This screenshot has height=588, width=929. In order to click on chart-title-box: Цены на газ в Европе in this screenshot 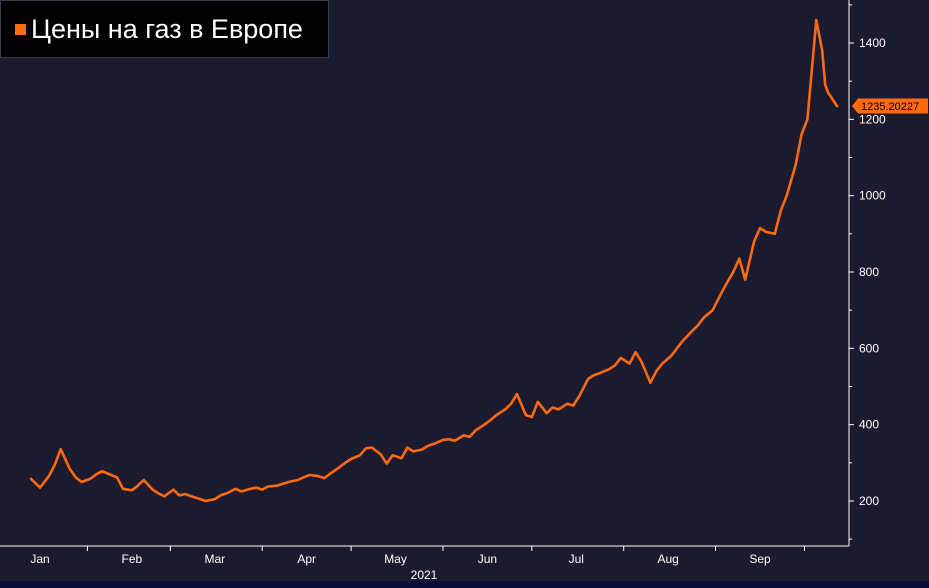, I will do `click(164, 29)`.